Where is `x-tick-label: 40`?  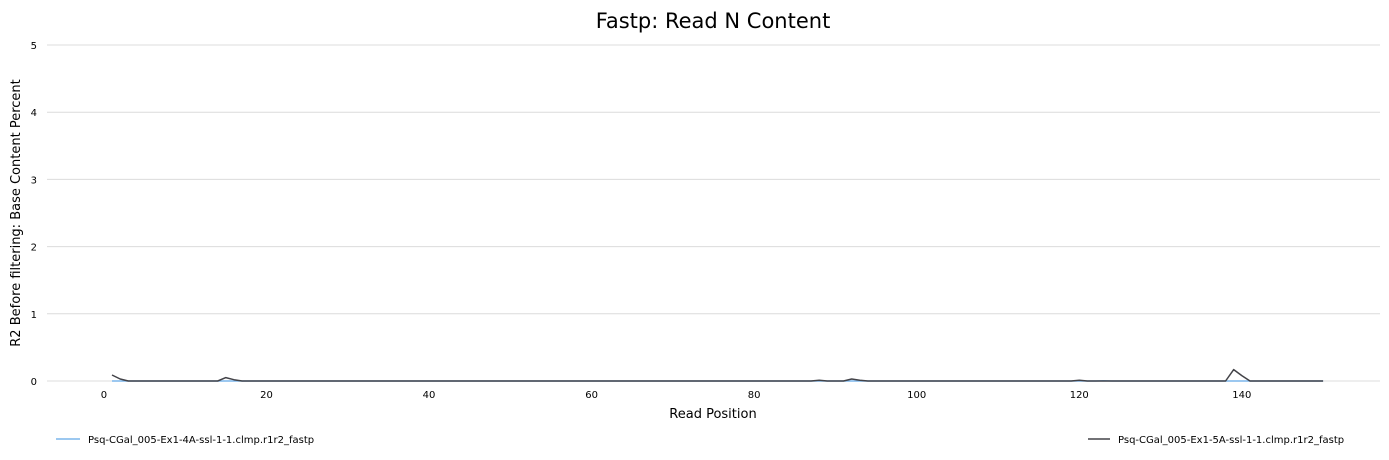 x-tick-label: 40 is located at coordinates (429, 395).